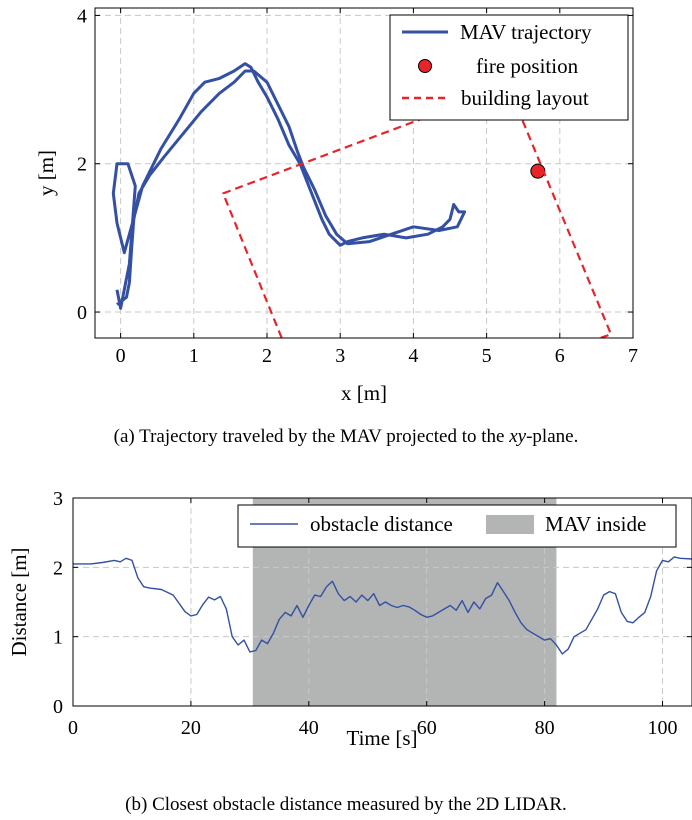 This screenshot has height=820, width=692. I want to click on y-tick-label: 2, so click(82, 165).